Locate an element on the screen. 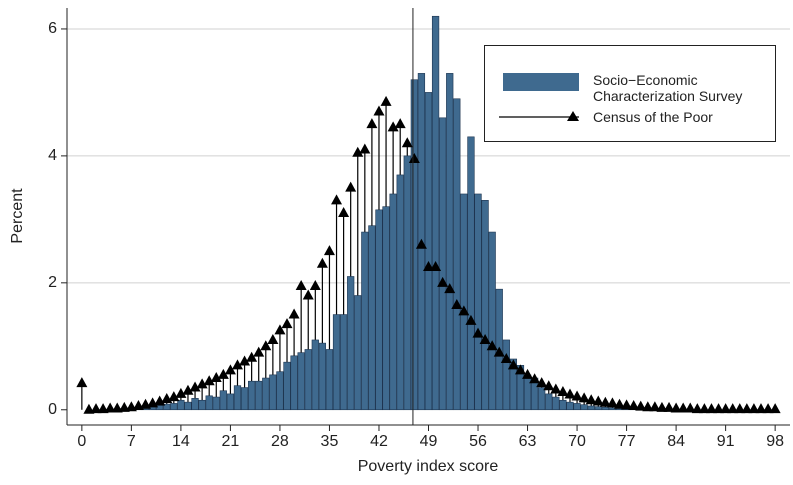 This screenshot has width=793, height=485. y-tick-label: 6 is located at coordinates (52, 28).